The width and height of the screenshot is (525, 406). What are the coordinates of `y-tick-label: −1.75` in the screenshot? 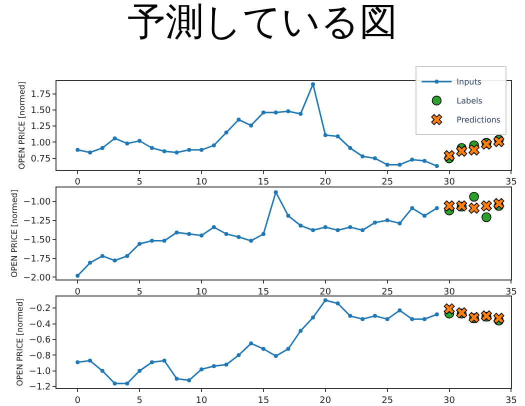 It's located at (37, 259).